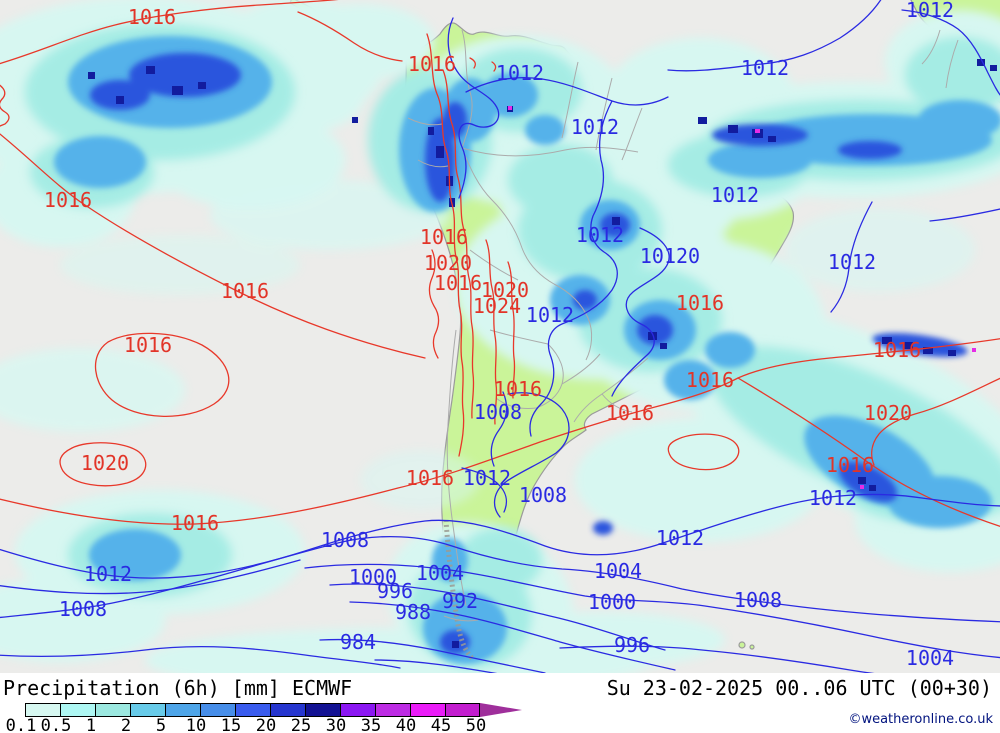 This screenshot has height=733, width=1000. I want to click on legend-value: 50, so click(476, 724).